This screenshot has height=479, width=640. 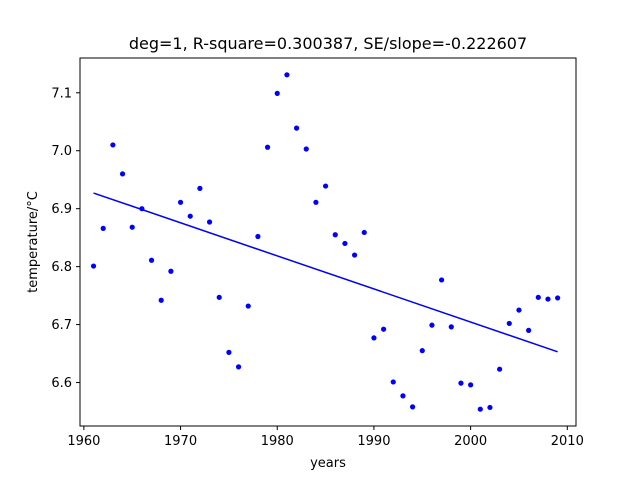 I want to click on y-tick-label: 7.0, so click(x=61, y=151).